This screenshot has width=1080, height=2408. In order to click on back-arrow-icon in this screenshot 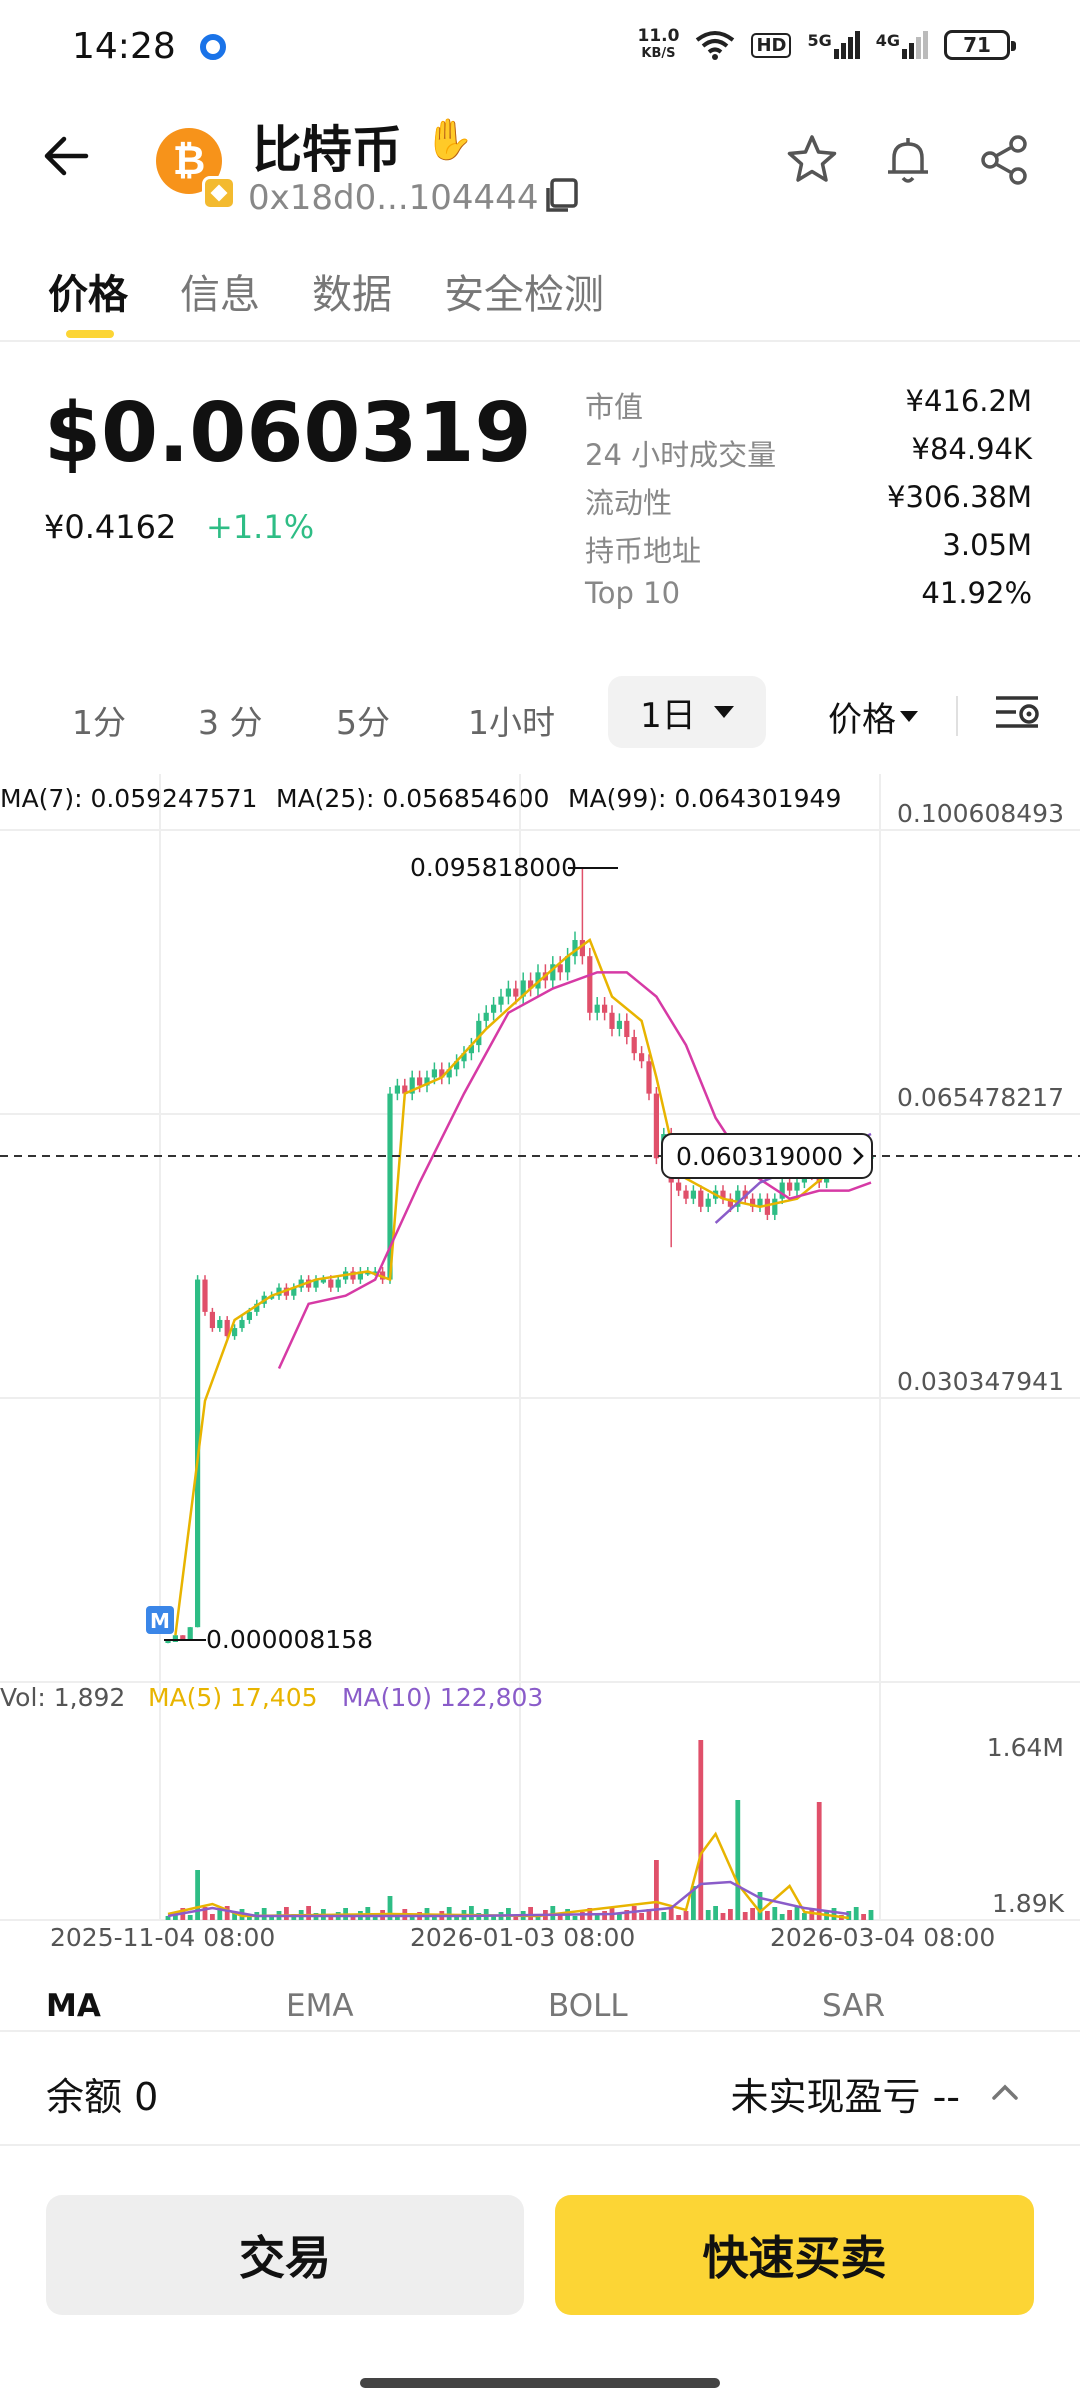, I will do `click(66, 156)`.